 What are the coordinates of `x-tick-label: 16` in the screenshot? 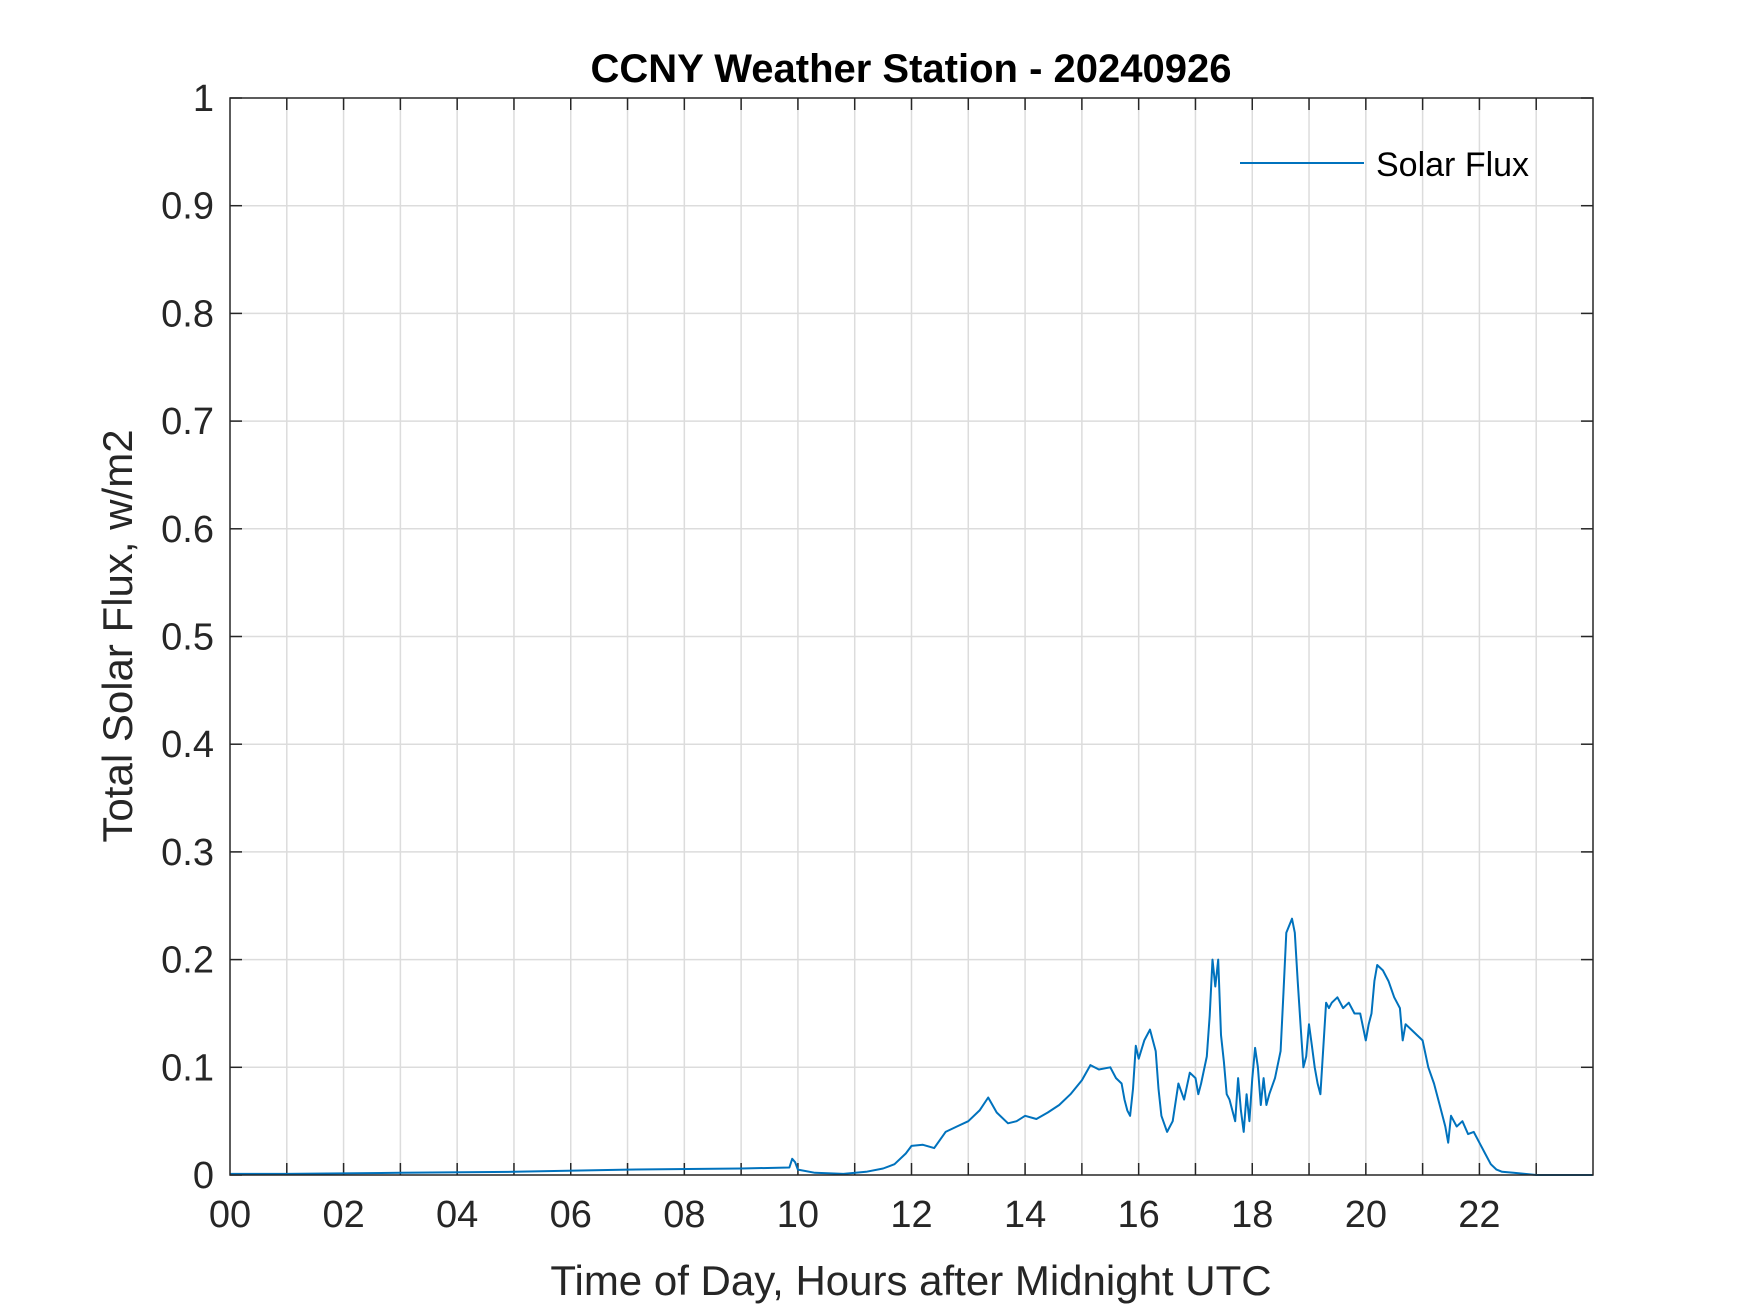 It's located at (1139, 1215).